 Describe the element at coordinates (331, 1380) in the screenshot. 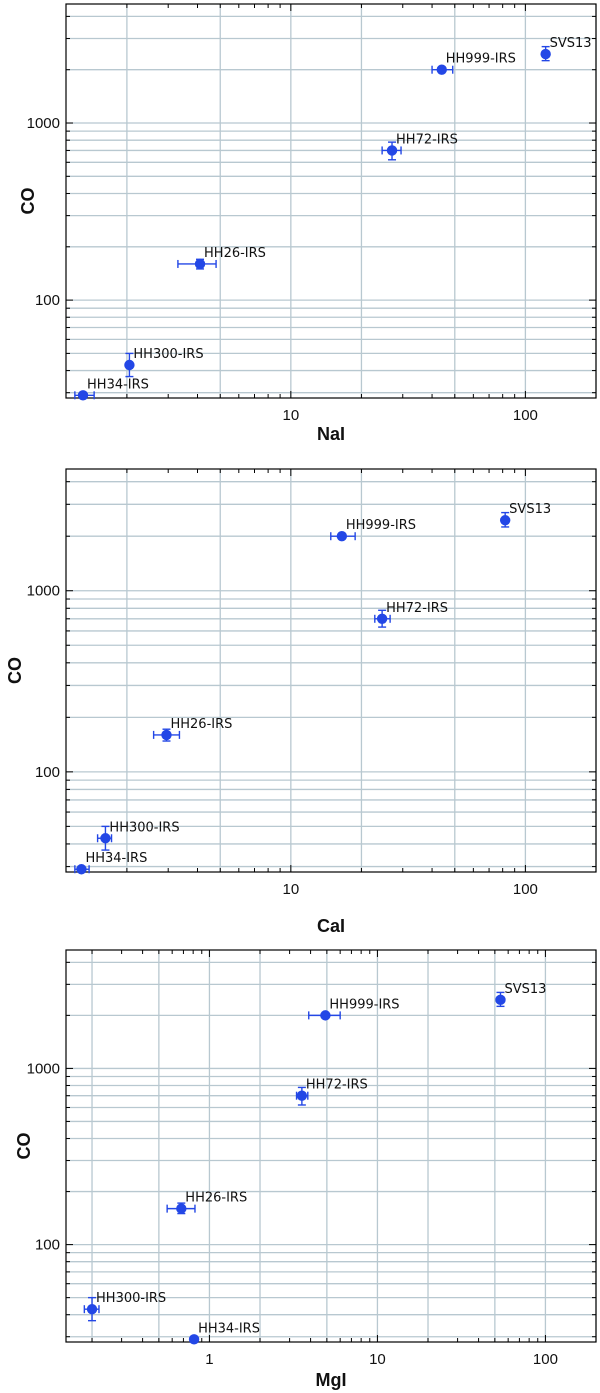

I see `x-axis-title: MgI` at that location.